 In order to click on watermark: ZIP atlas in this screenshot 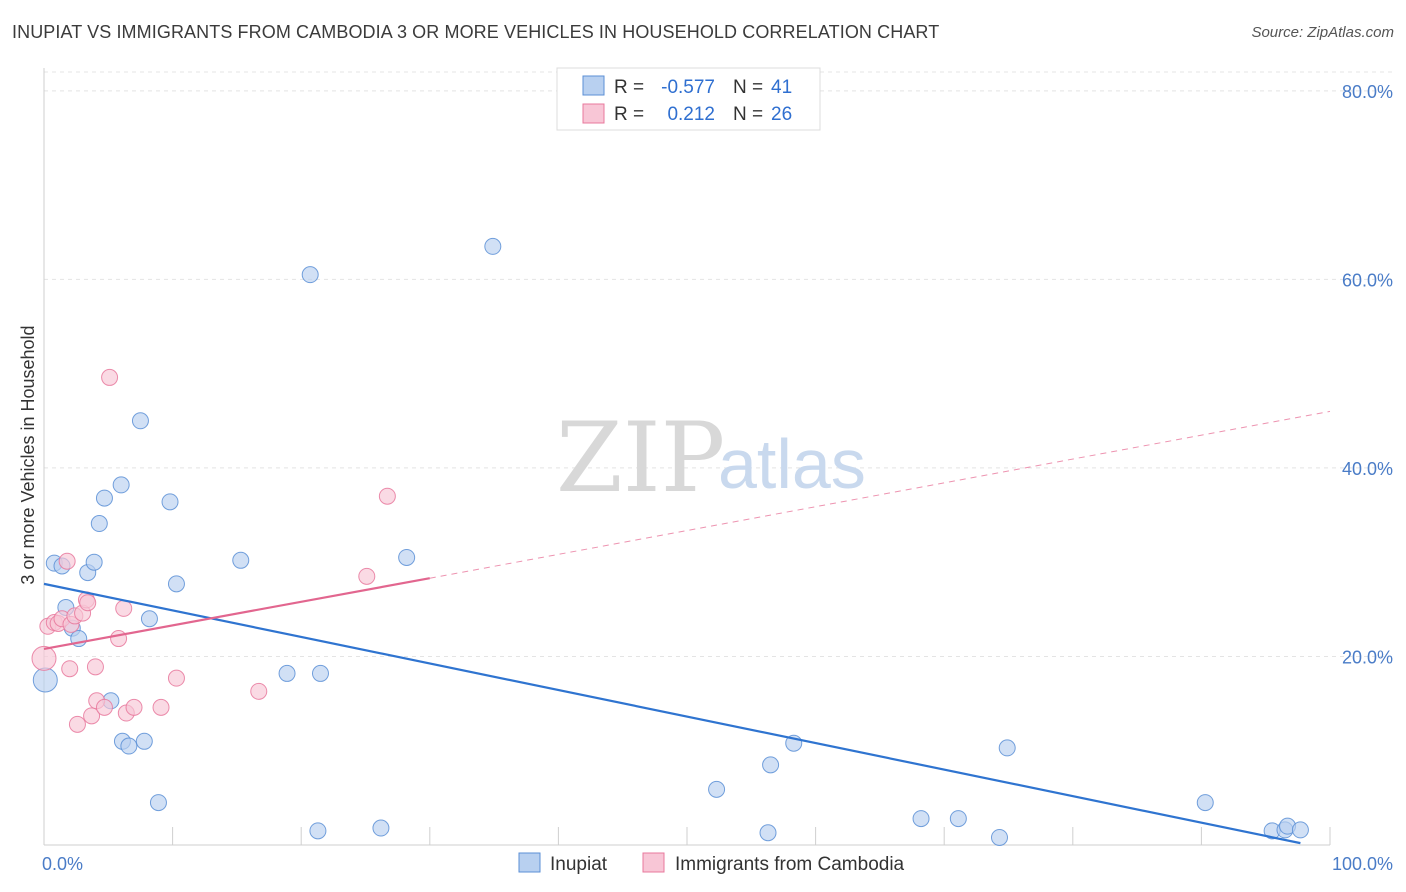, I will do `click(711, 458)`.